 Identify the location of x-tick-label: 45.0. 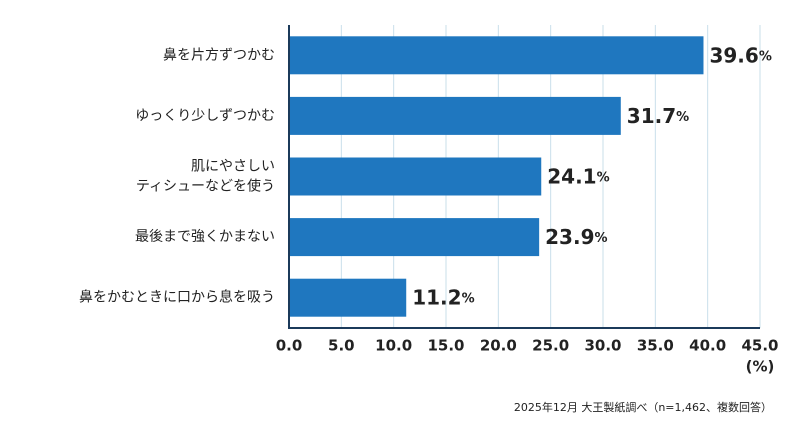
(759, 346).